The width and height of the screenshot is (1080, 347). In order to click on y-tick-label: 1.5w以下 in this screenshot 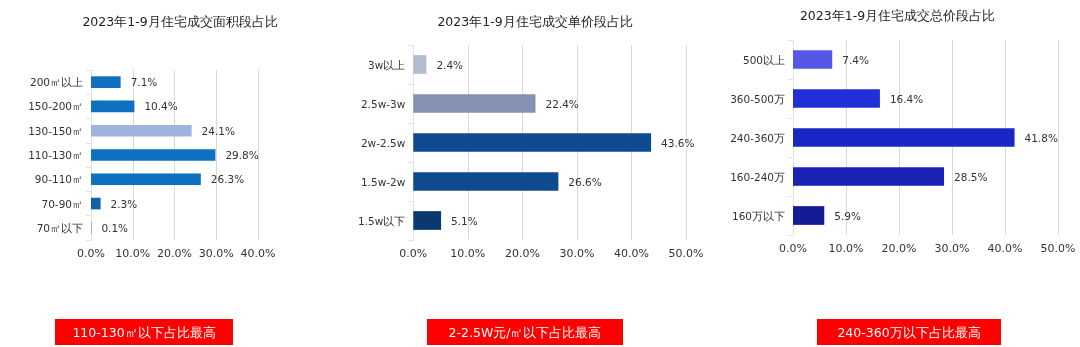, I will do `click(381, 220)`.